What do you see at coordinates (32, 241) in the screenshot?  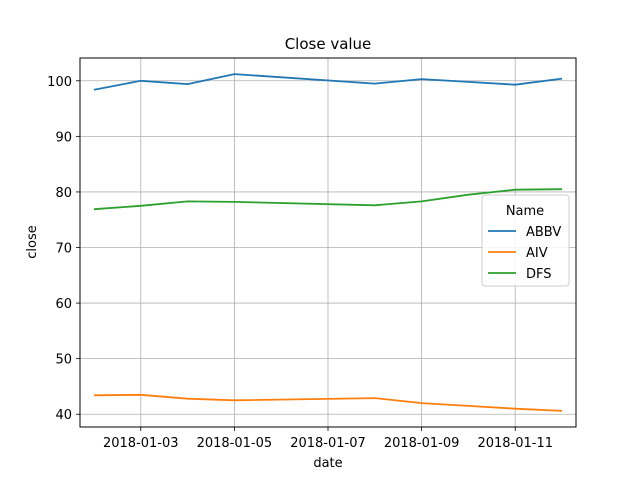 I see `y-axis-label: close` at bounding box center [32, 241].